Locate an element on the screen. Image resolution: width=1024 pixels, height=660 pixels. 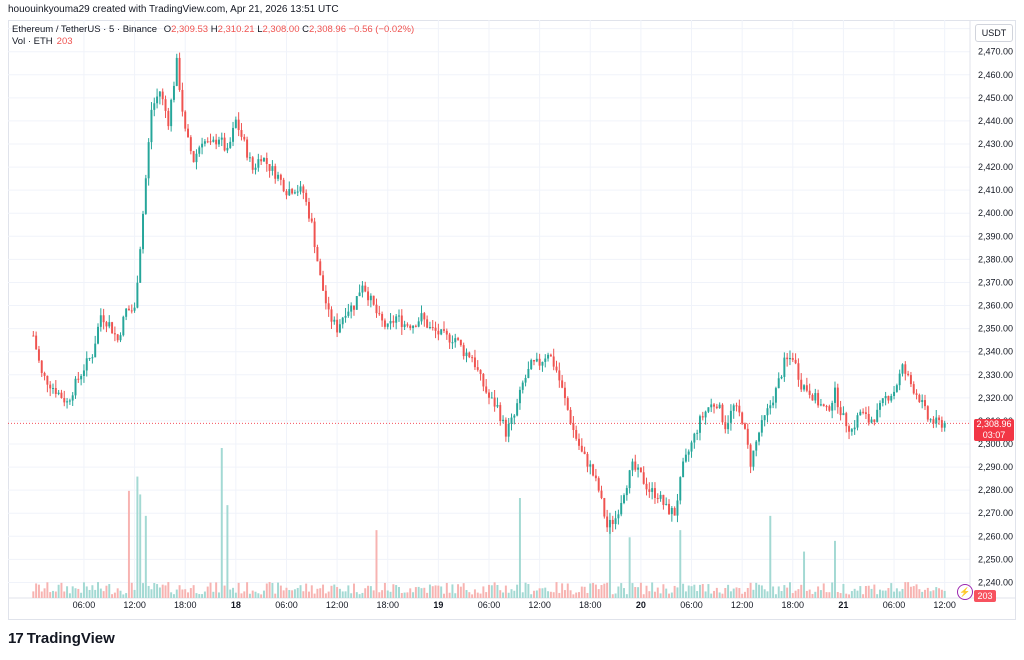
legend-symbol: Ethereum / TetherUS · 5 · Binance is located at coordinates (85, 29).